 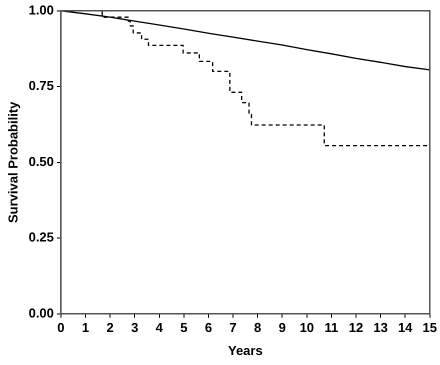 I want to click on x-tick-label: 6, so click(x=208, y=328).